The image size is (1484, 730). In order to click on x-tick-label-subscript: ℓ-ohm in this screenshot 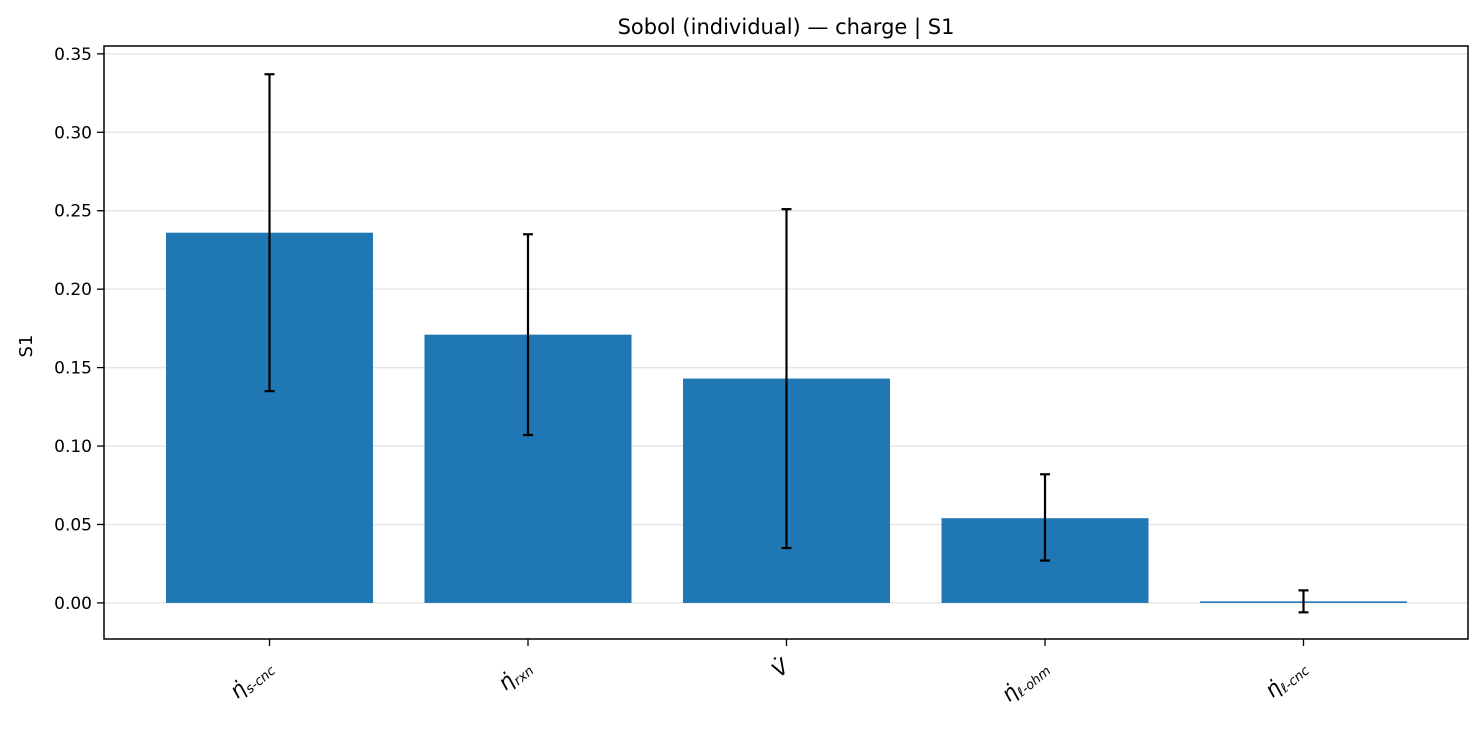, I will do `click(1034, 682)`.